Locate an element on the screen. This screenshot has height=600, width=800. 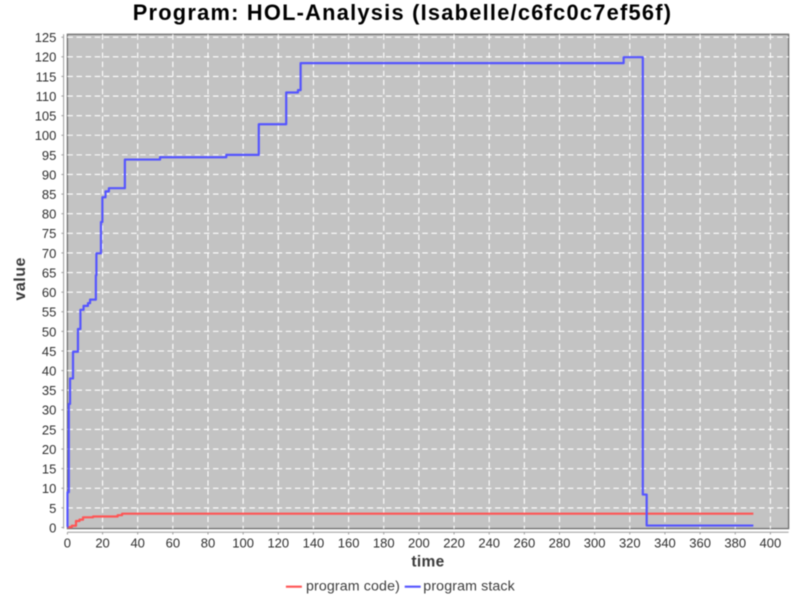
svg-text: 360 is located at coordinates (700, 543).